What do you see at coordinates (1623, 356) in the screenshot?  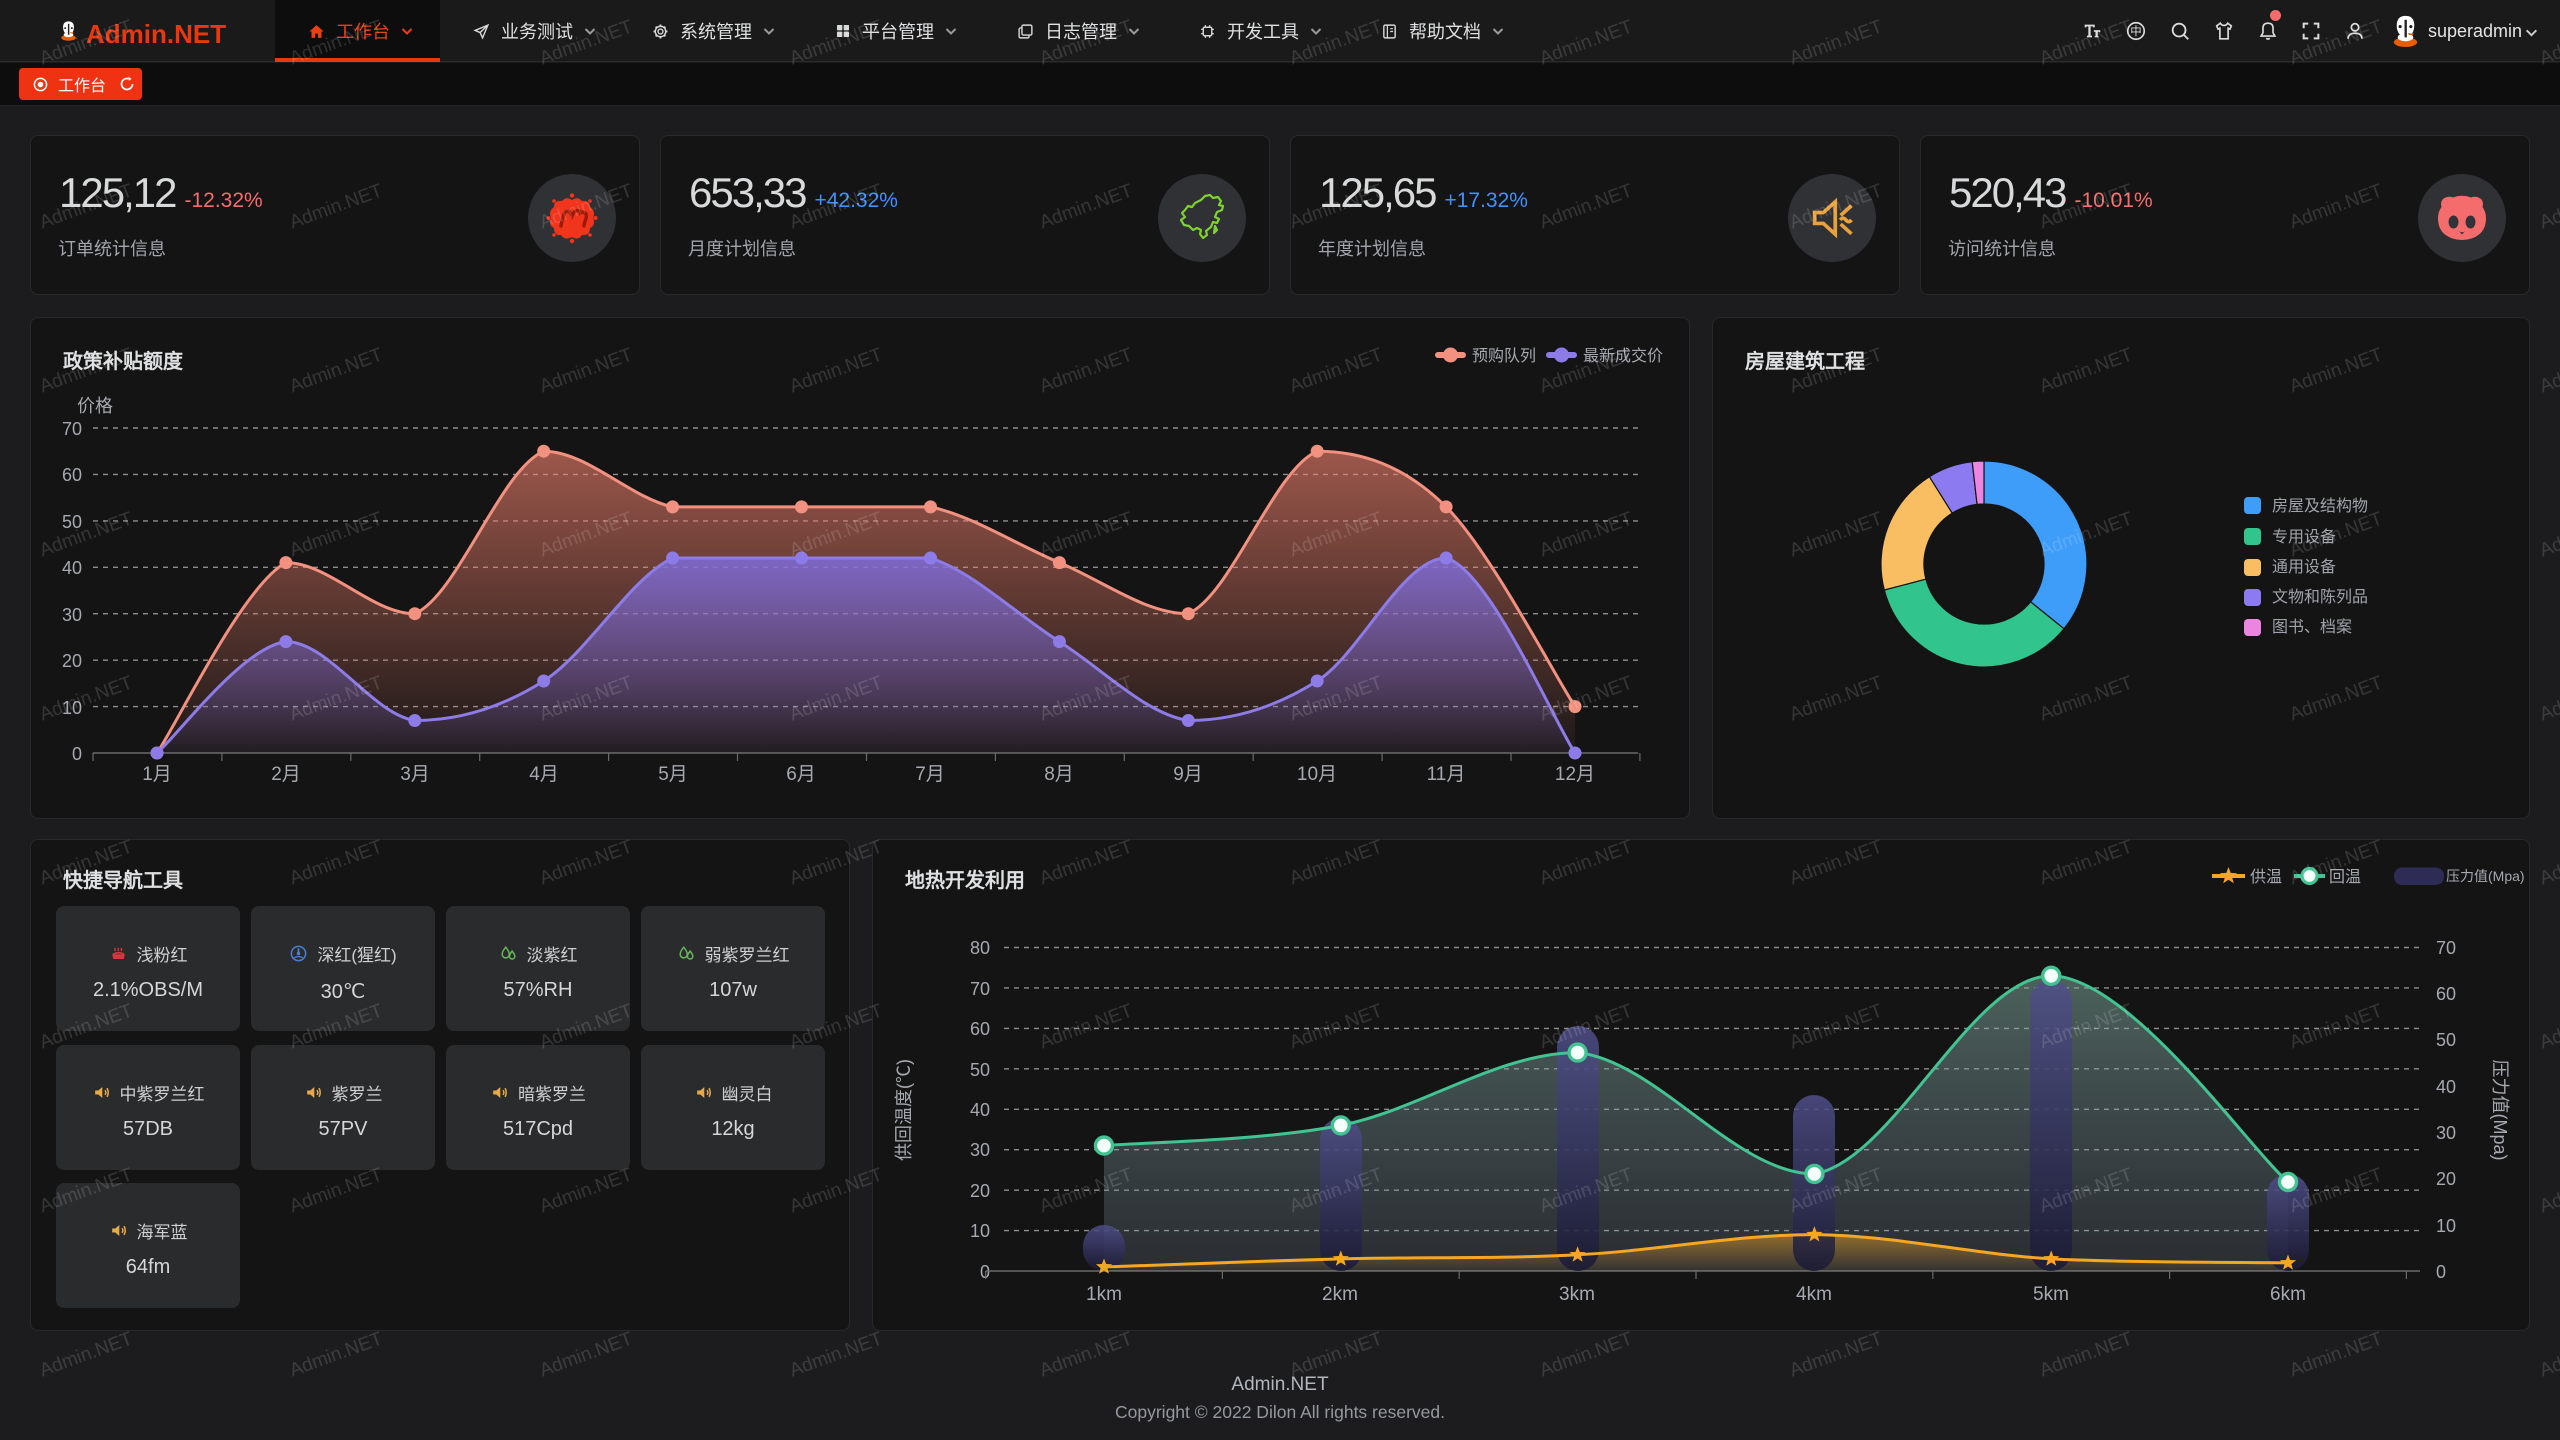 I see `svg-text: 最新成交价` at bounding box center [1623, 356].